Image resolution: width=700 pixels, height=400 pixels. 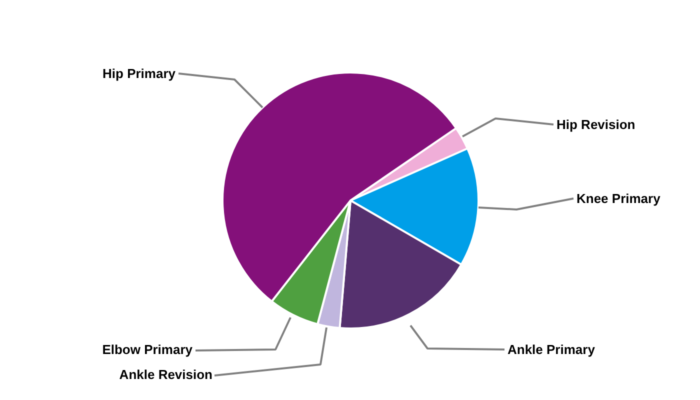 What do you see at coordinates (552, 349) in the screenshot?
I see `slice-label: Ankle Primary` at bounding box center [552, 349].